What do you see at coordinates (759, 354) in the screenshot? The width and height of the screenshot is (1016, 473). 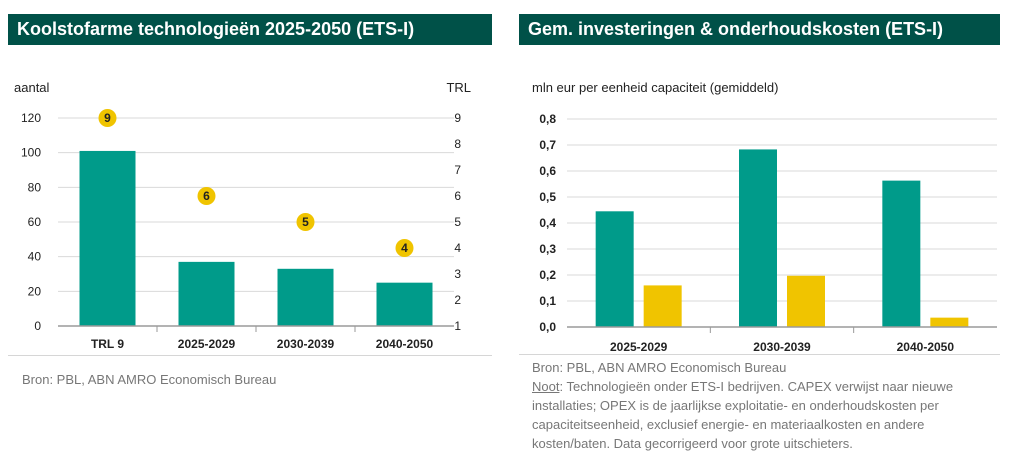 I see `right-divider` at bounding box center [759, 354].